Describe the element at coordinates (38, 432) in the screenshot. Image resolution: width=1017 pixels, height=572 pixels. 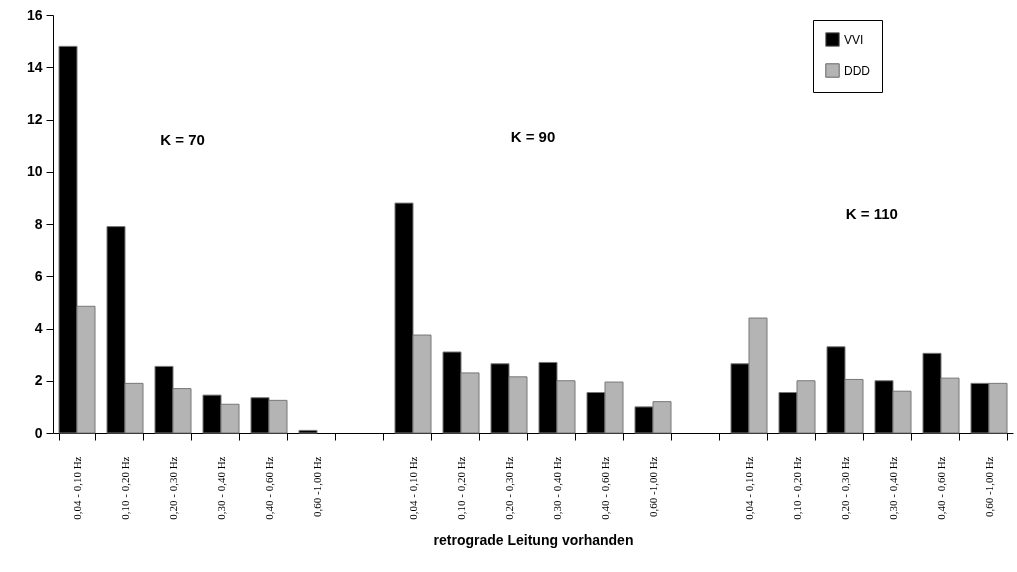
I see `y-tick-label: 0` at that location.